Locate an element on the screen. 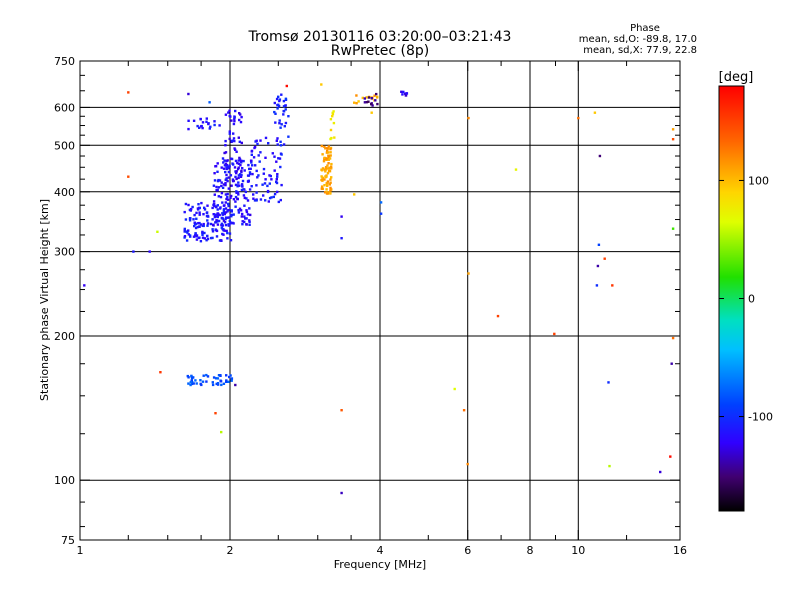  colorbar-tick-label: -100 is located at coordinates (760, 417).